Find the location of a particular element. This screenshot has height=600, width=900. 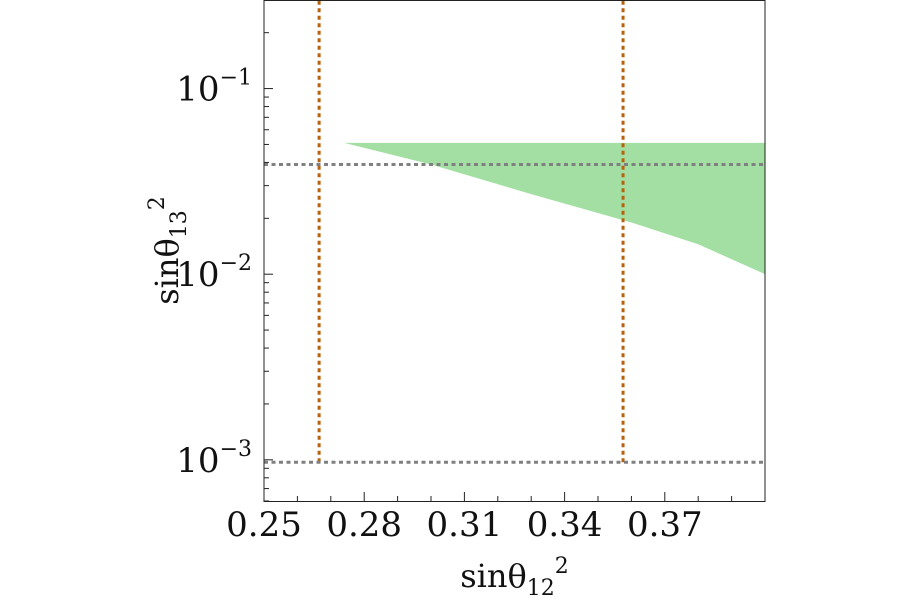

x-tick-label: 0.37 is located at coordinates (665, 525).